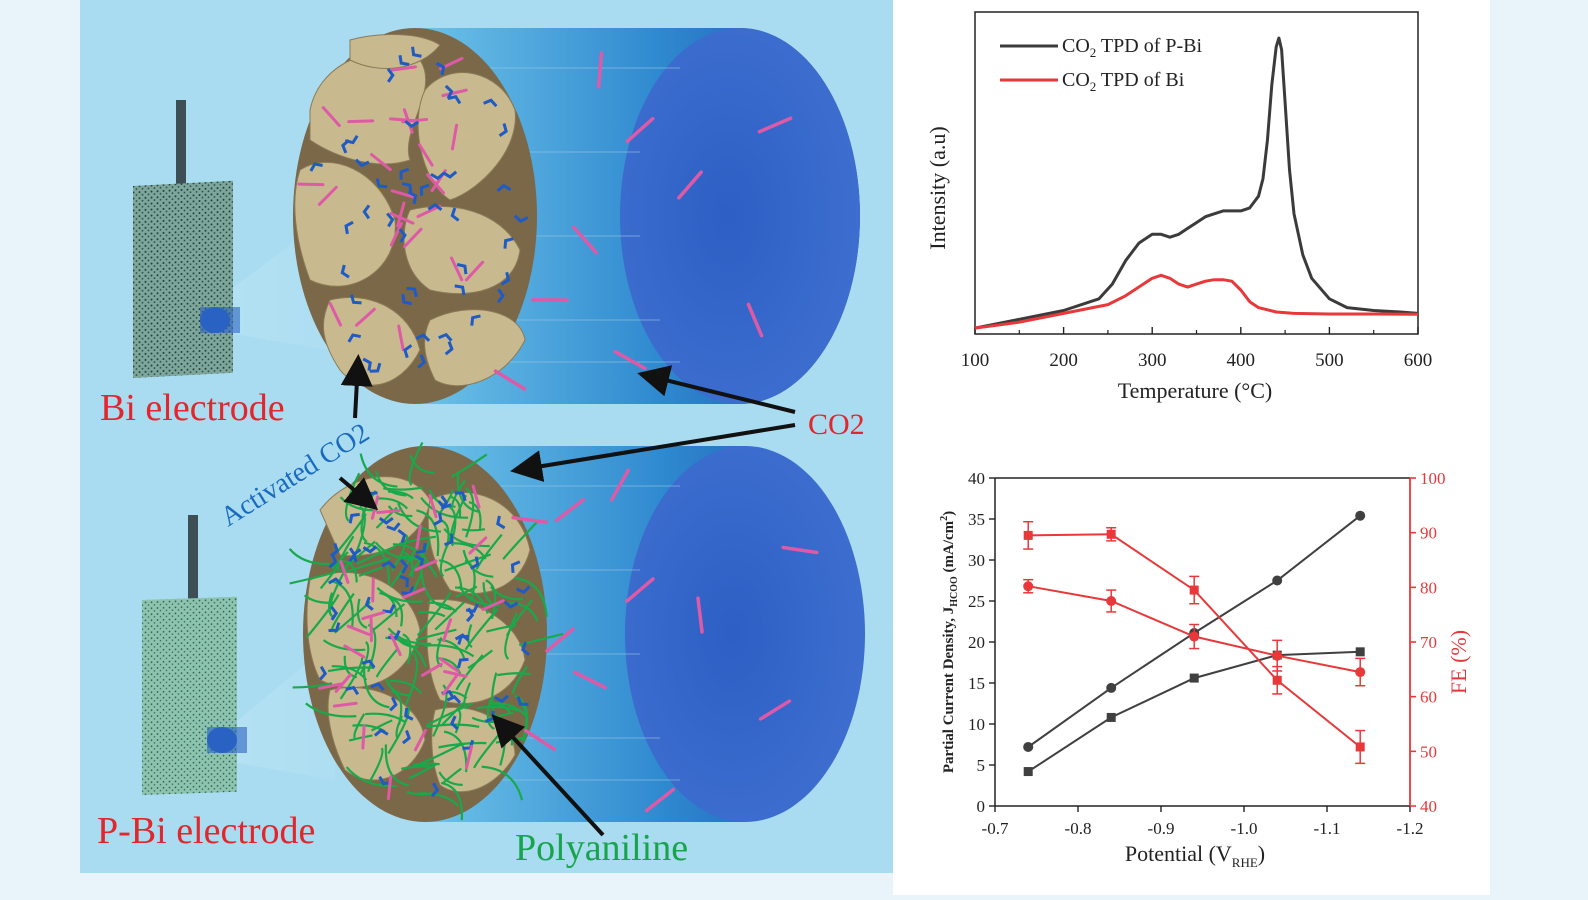  What do you see at coordinates (206, 831) in the screenshot?
I see `pbi-electrode-label: P-Bi electrode` at bounding box center [206, 831].